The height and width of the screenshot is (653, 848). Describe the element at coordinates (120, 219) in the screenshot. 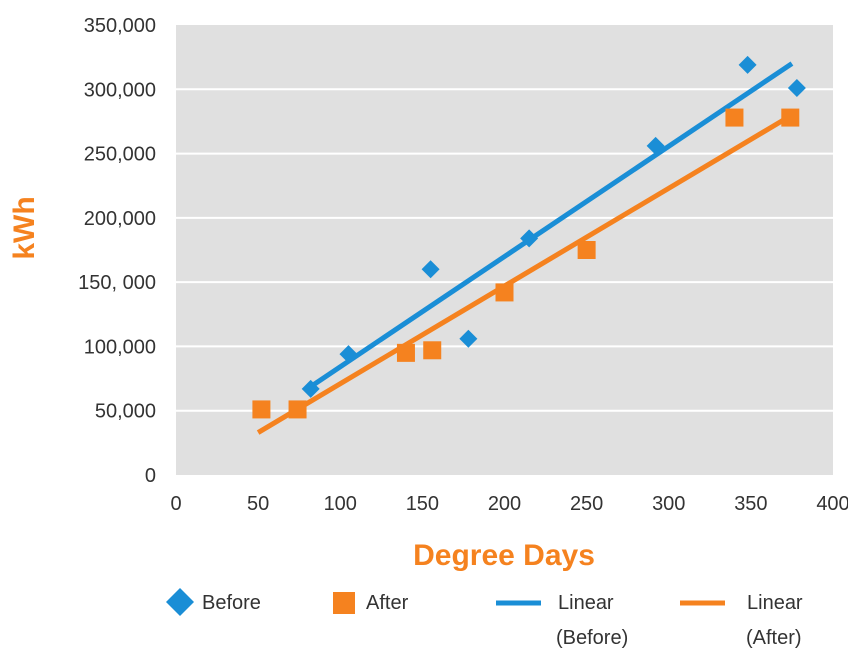

I see `y-tick-label: 200,000` at that location.